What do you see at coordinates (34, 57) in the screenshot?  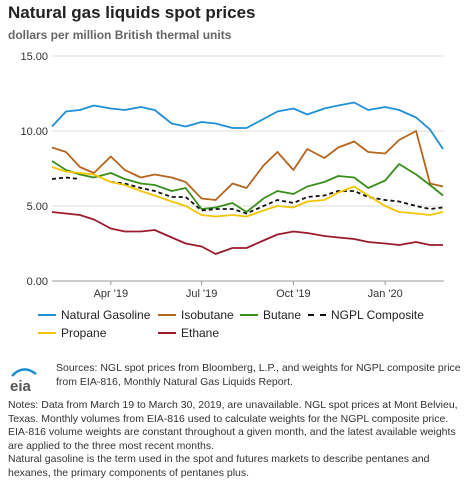 I see `y-tick-label: 15.00` at bounding box center [34, 57].